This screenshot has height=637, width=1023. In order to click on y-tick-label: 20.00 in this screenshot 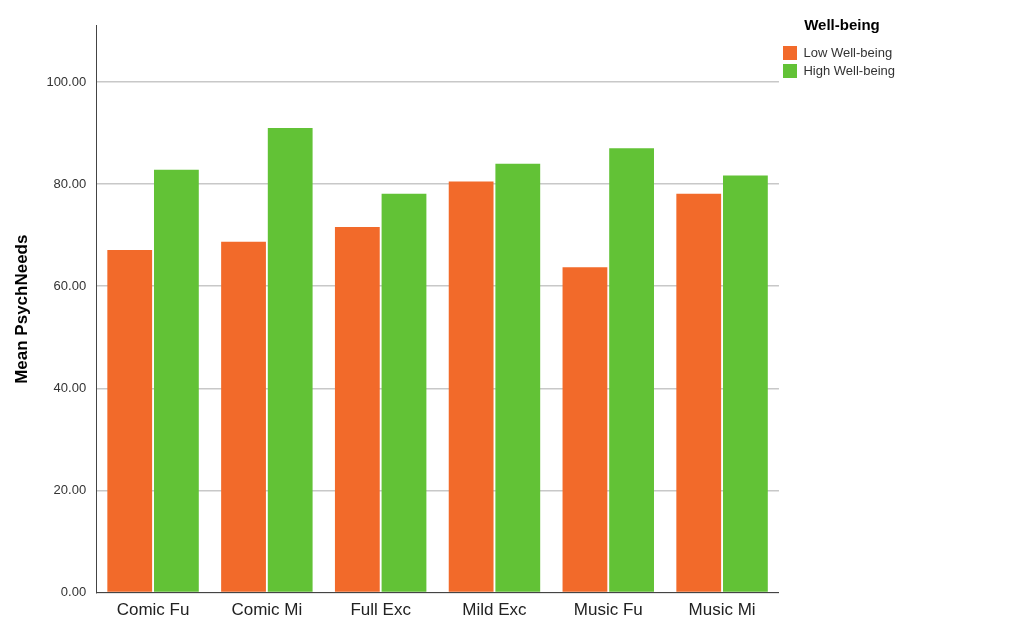, I will do `click(70, 490)`.